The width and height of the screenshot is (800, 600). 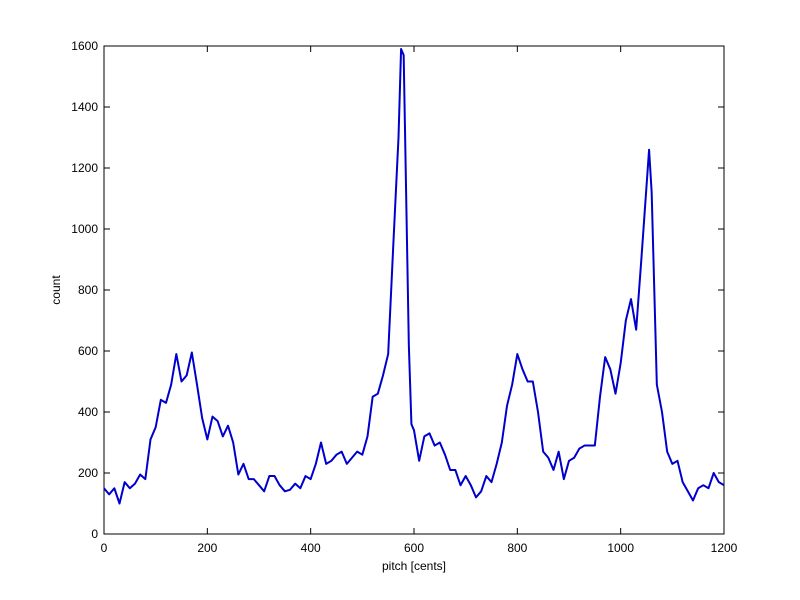 What do you see at coordinates (88, 412) in the screenshot?
I see `y-tick-label: 400` at bounding box center [88, 412].